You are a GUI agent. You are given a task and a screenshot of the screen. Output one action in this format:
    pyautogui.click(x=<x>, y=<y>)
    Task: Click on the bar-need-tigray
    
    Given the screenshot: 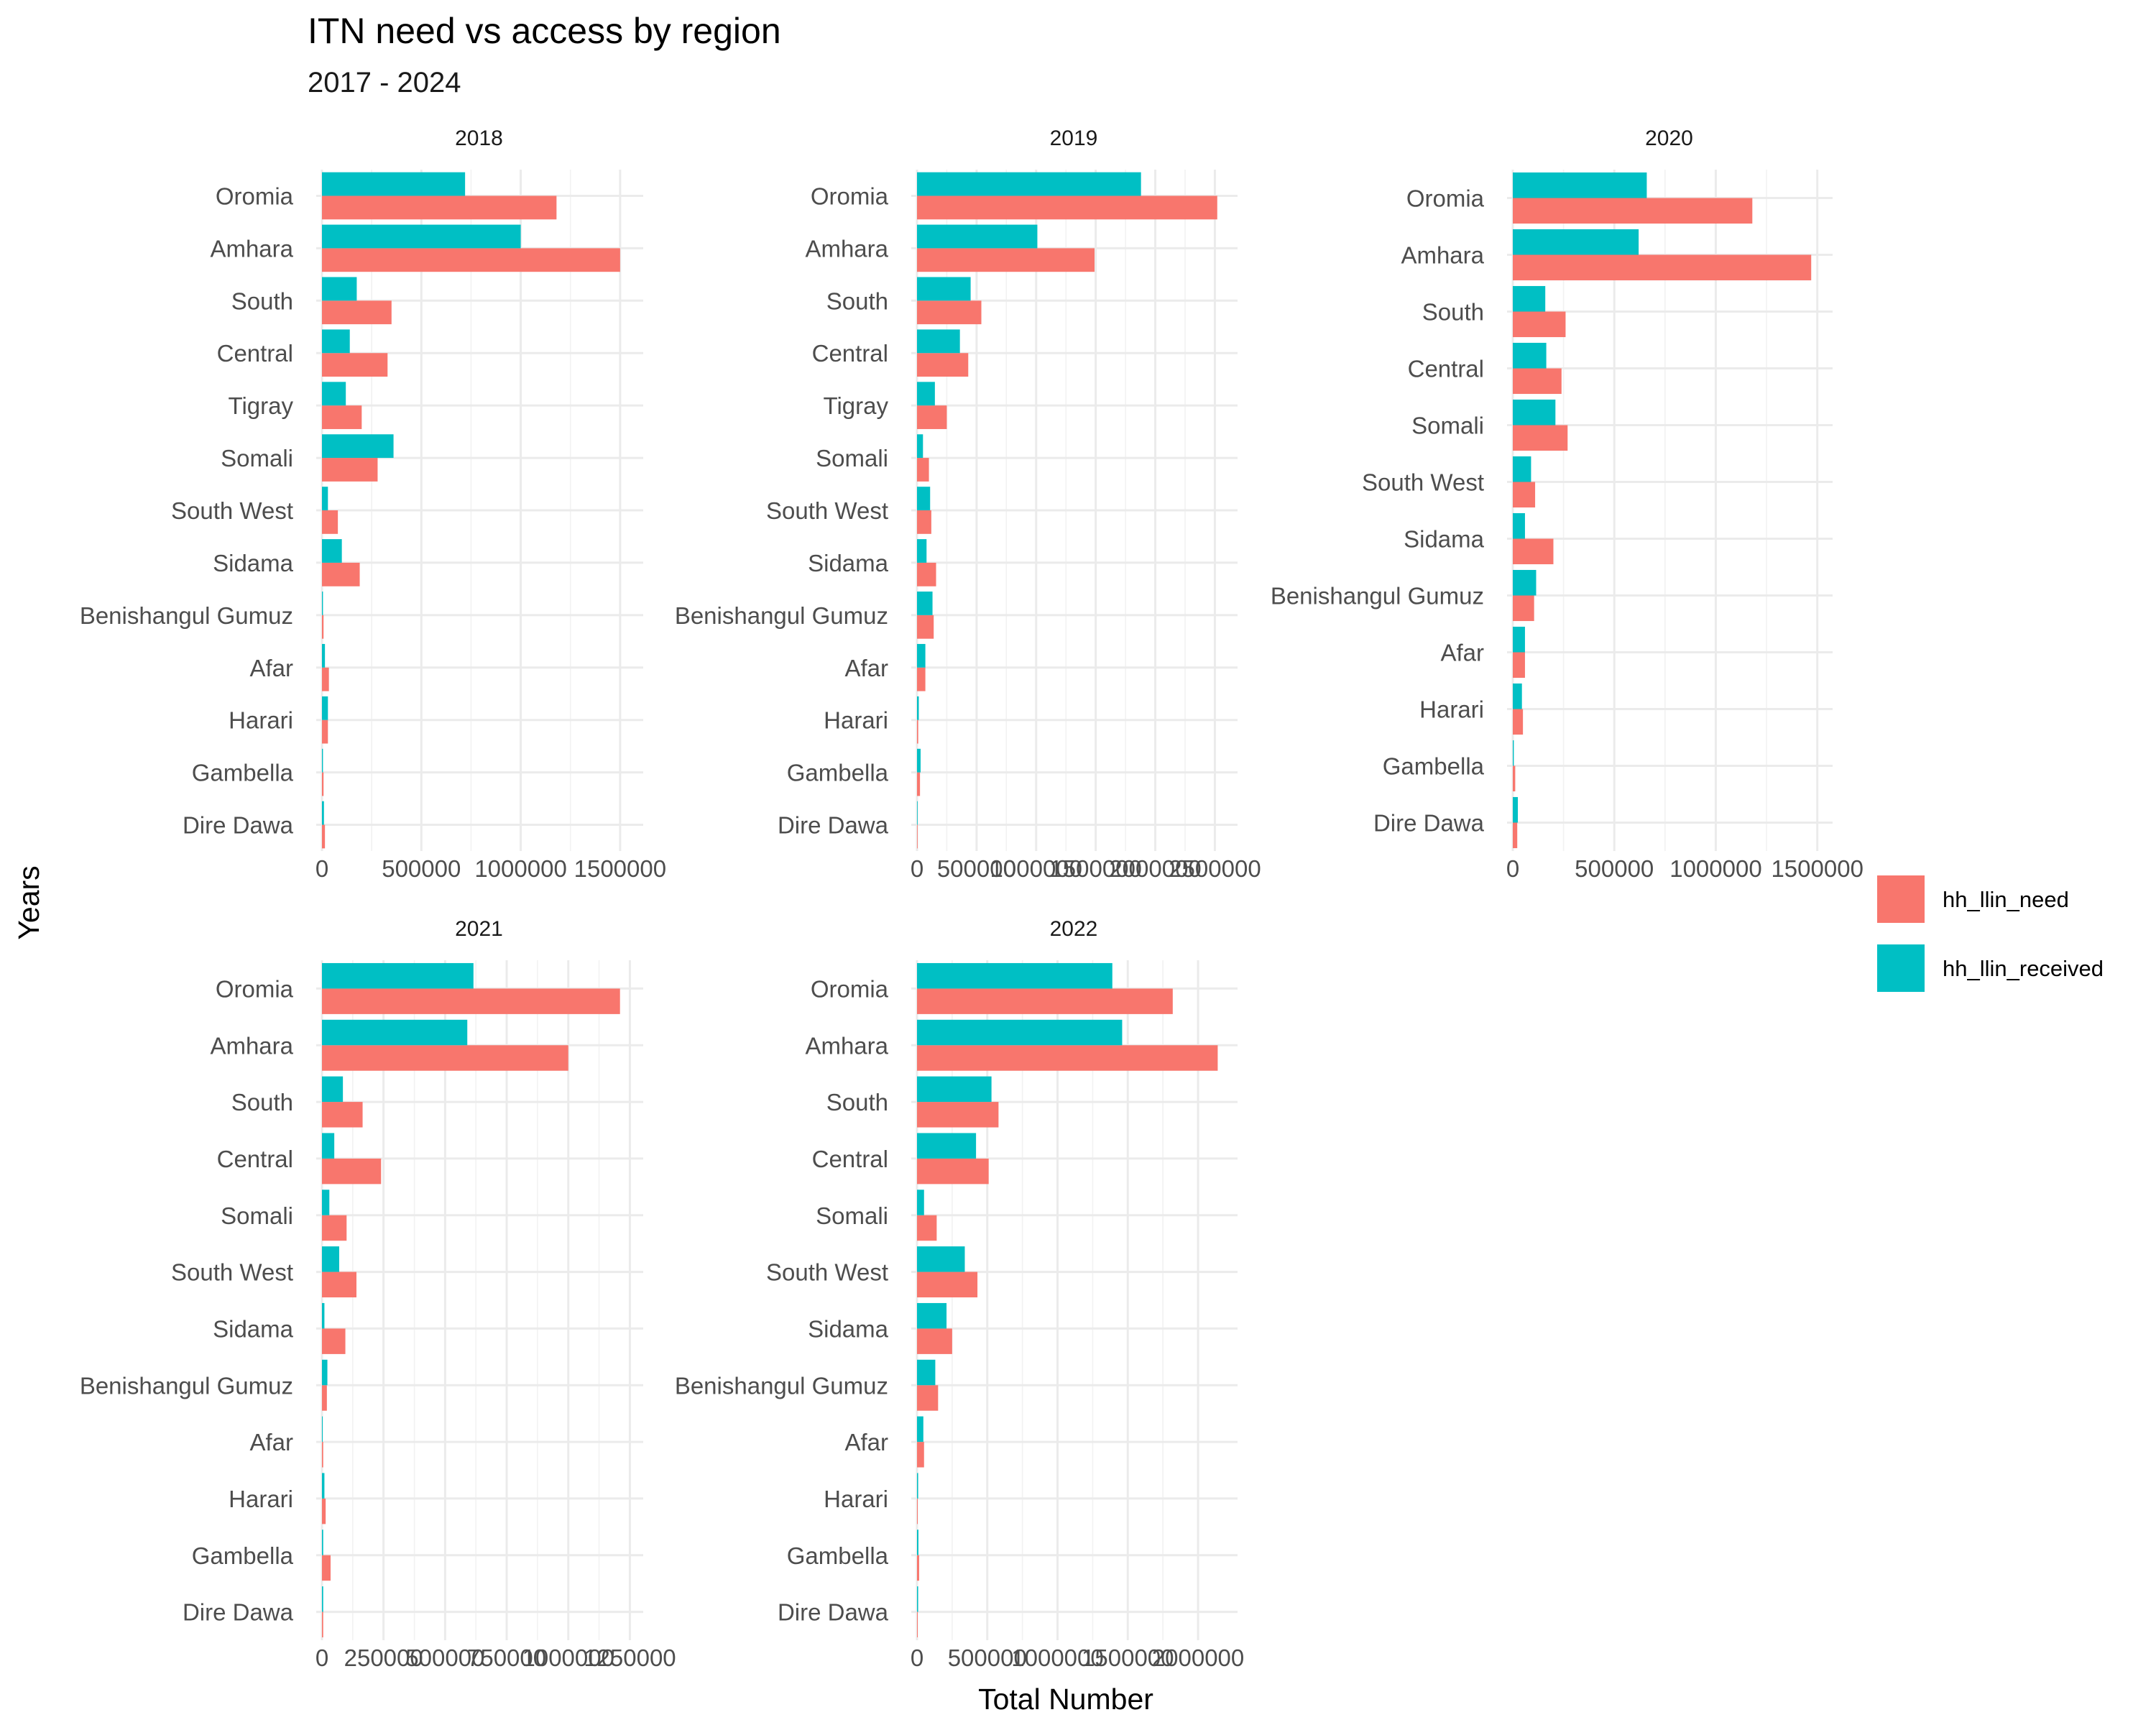 What is the action you would take?
    pyautogui.click(x=932, y=417)
    